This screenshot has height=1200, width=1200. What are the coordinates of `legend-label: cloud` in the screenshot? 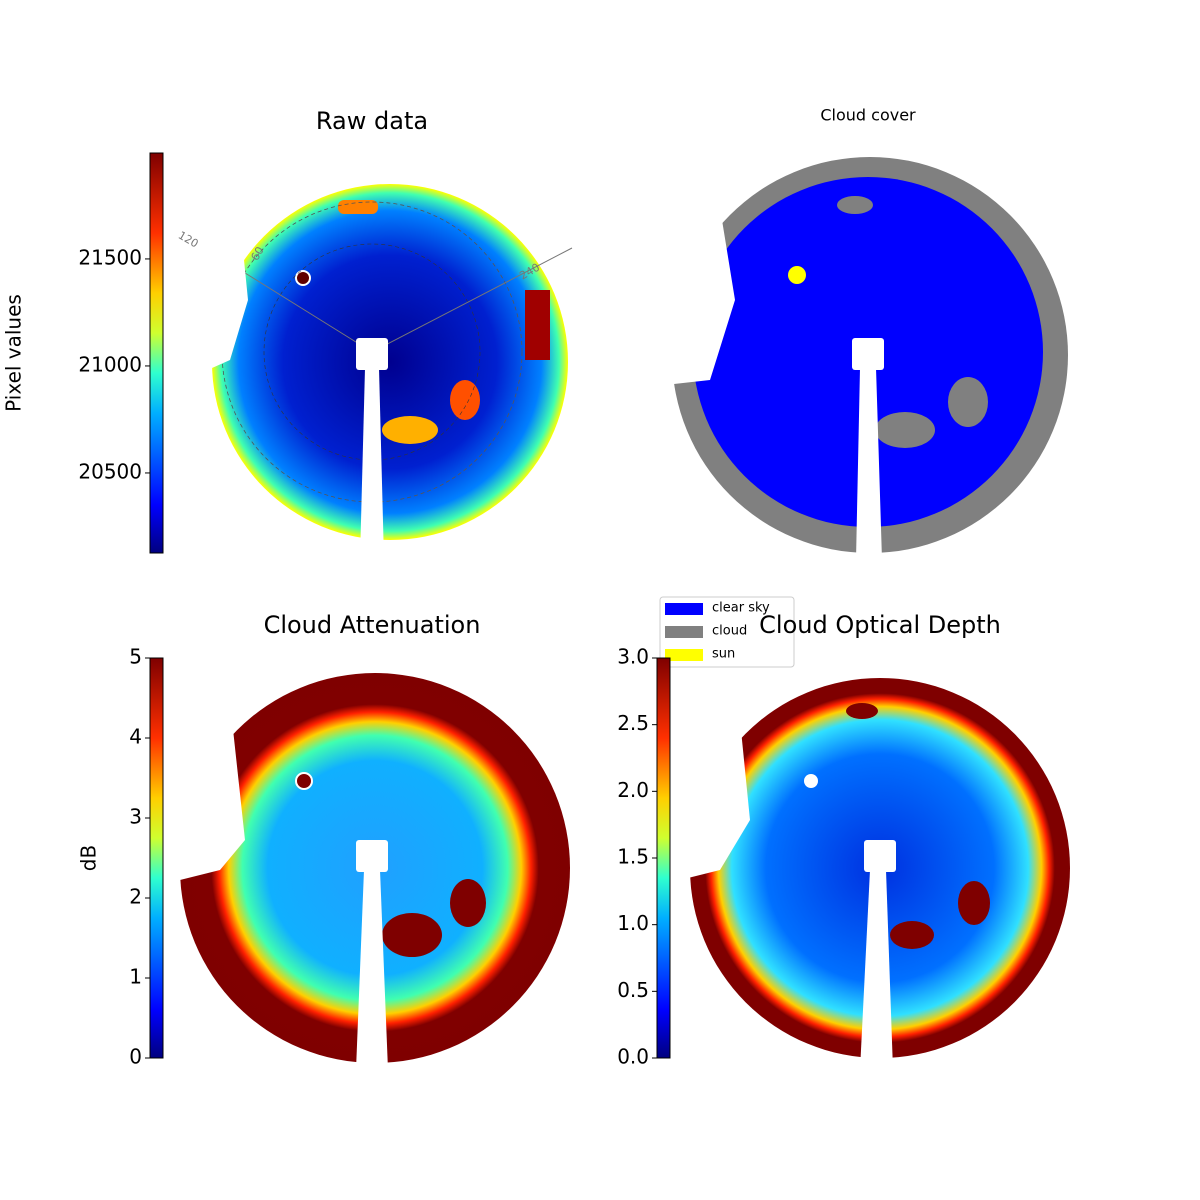 It's located at (729, 631).